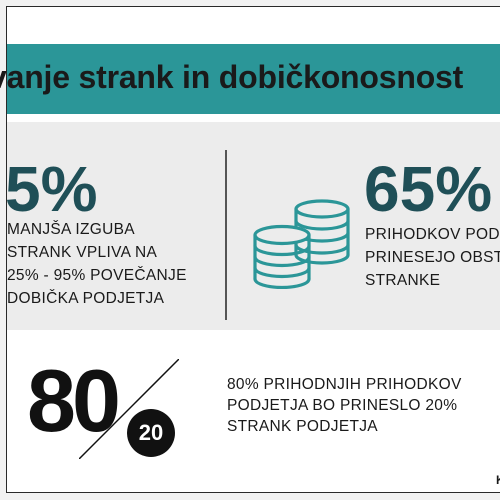 The image size is (500, 500). What do you see at coordinates (82, 252) in the screenshot?
I see `stat-5-line: STRANK VPLIVA NA` at bounding box center [82, 252].